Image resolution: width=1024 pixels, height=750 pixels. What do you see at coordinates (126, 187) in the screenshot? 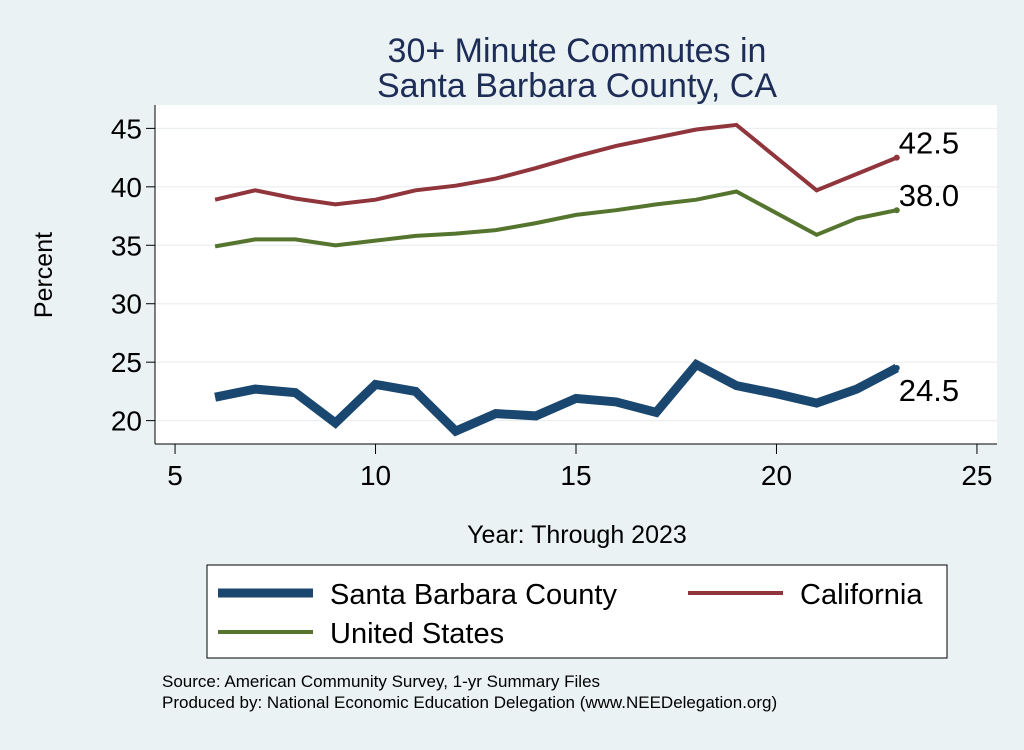
I see `y-tick-label-40: 40` at bounding box center [126, 187].